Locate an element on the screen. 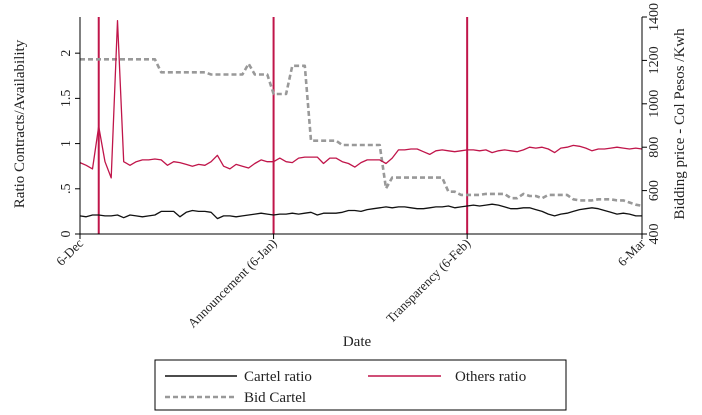 This screenshot has width=702, height=415. legend: Cartel ratio Others ratio Bid Cartel is located at coordinates (360, 385).